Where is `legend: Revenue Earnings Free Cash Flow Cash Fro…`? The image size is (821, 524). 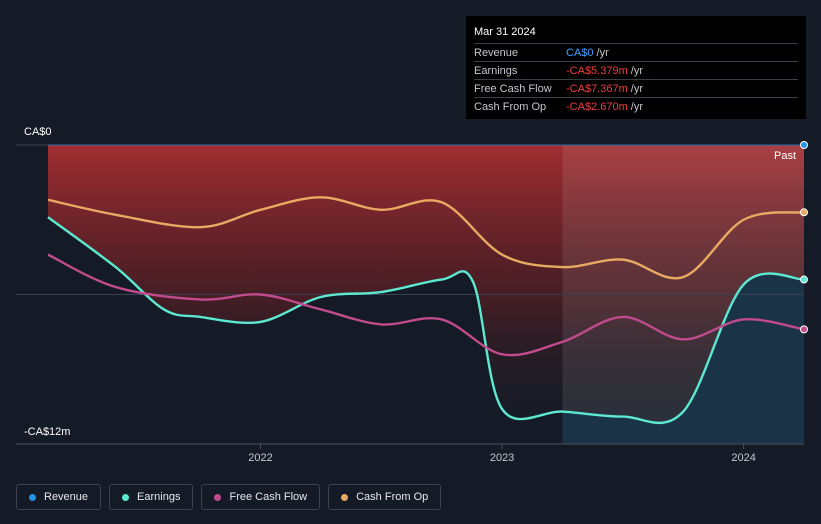 legend: Revenue Earnings Free Cash Flow Cash Fro… is located at coordinates (229, 498).